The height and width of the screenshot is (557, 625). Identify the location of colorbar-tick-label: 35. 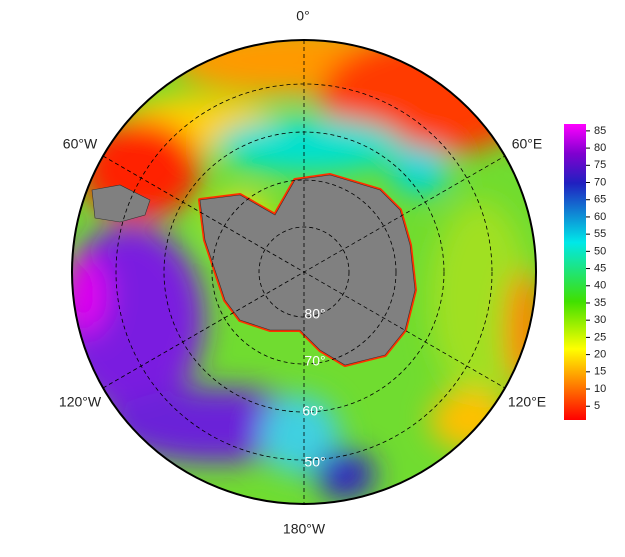
(600, 303).